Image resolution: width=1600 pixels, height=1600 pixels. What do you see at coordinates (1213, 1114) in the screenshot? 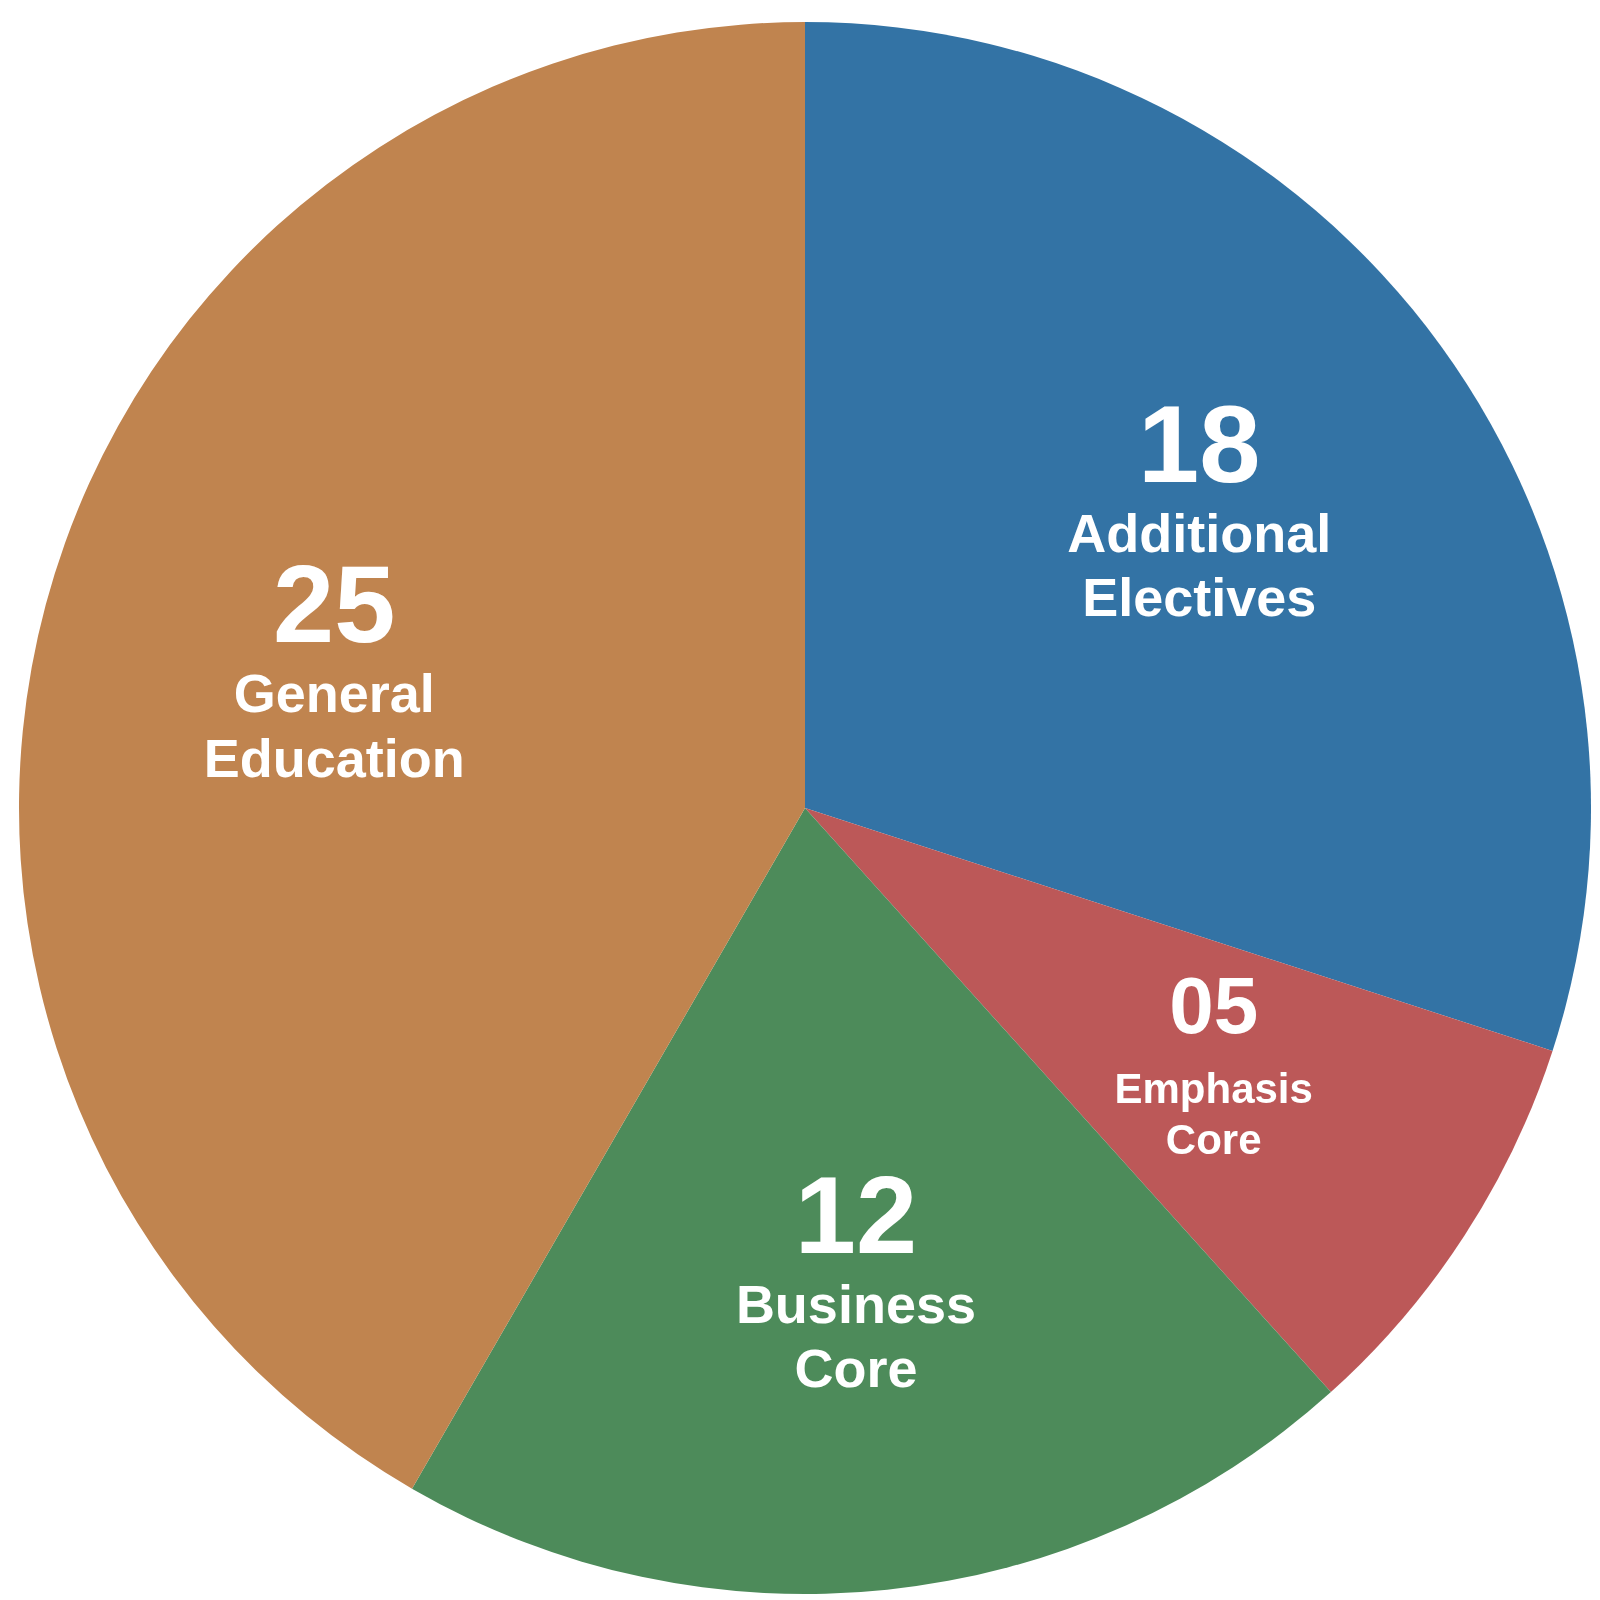
I see `slice-label: Emphasis Core` at bounding box center [1213, 1114].